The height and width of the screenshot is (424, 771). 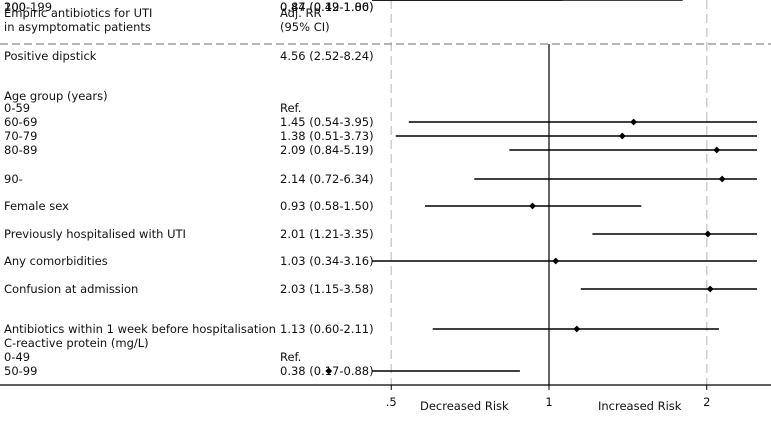 What do you see at coordinates (36, 206) in the screenshot?
I see `row-label: Female sex` at bounding box center [36, 206].